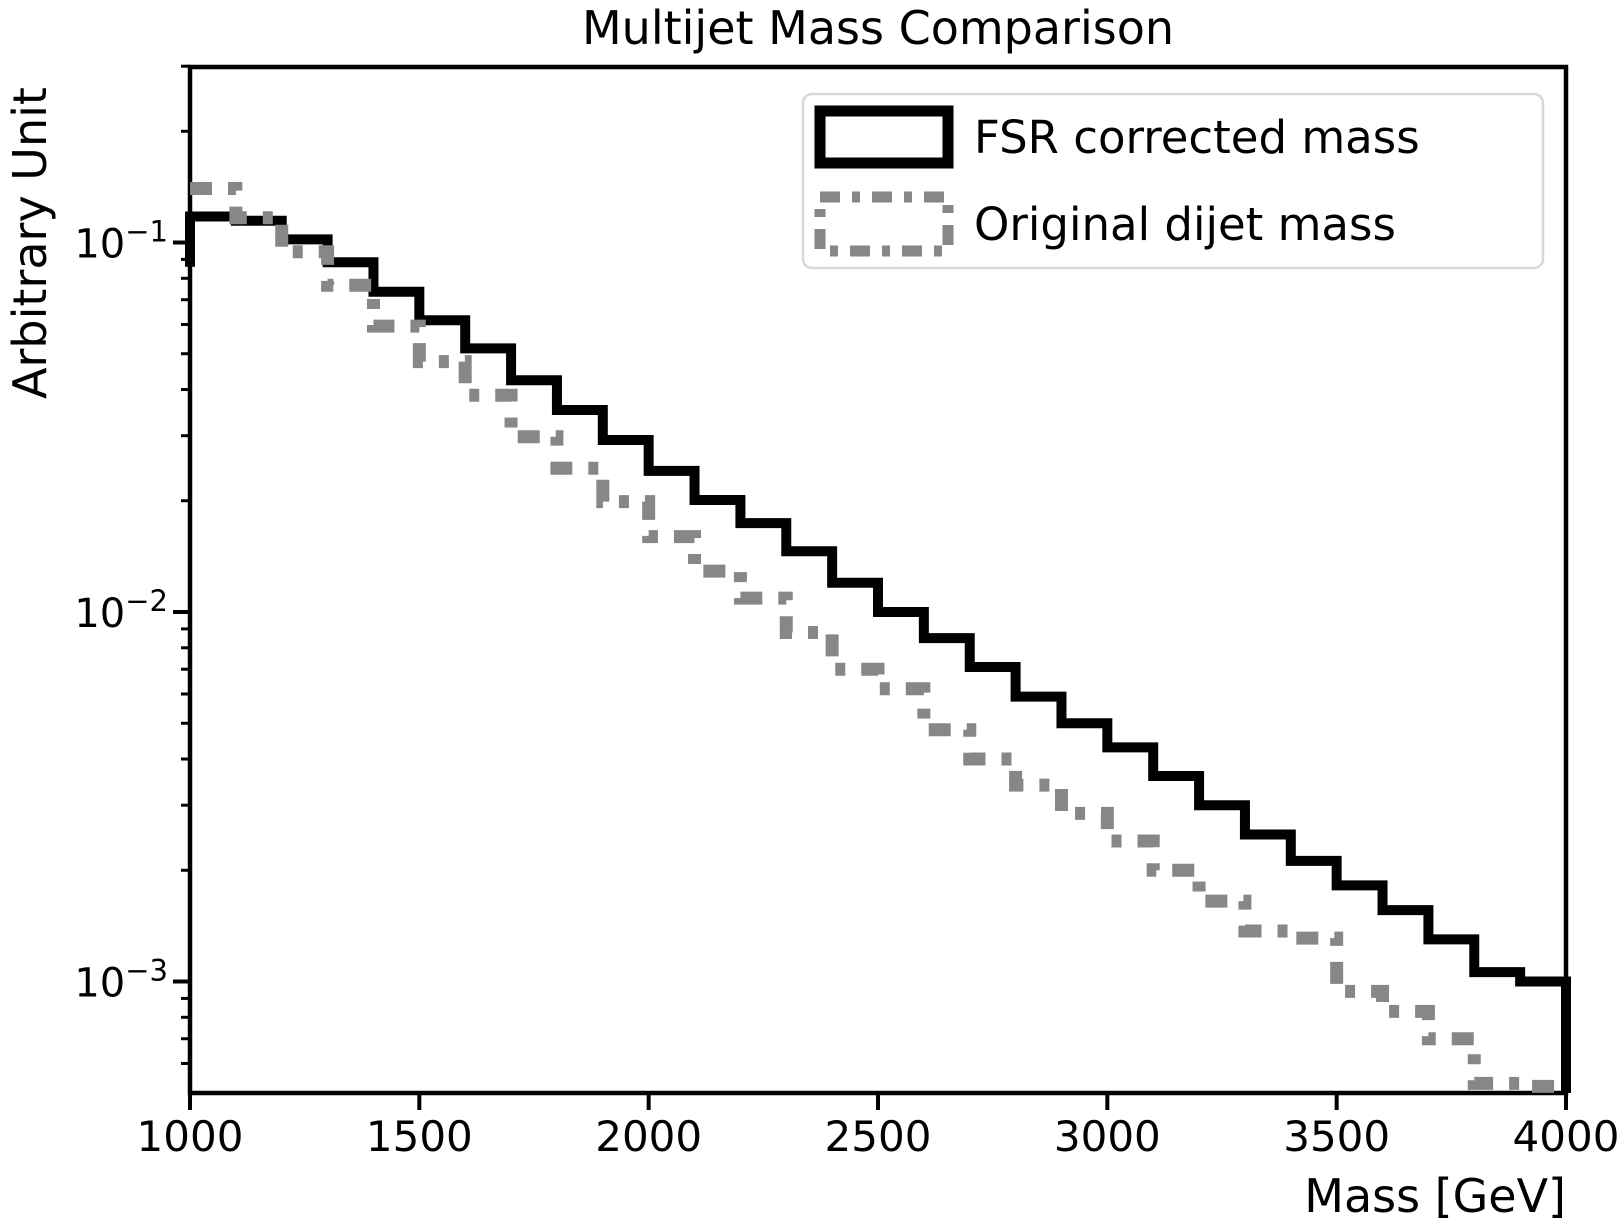 The image size is (1619, 1224). I want to click on legend-swatch-fsr-corrected-mass, so click(884, 137).